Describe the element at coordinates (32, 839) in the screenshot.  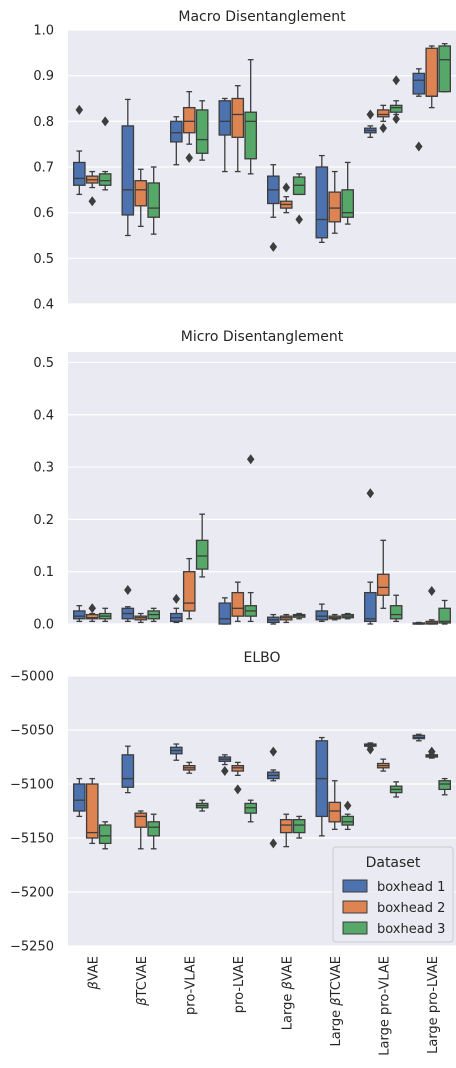
I see `y-tick-label: −5150` at that location.